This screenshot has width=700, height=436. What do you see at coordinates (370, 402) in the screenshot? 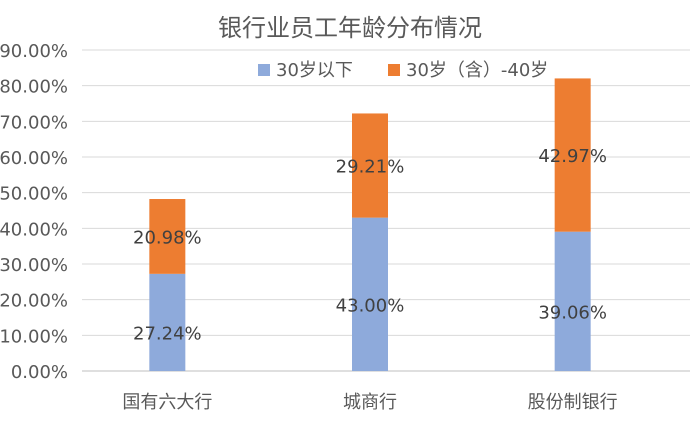
I see `x-tick-label: 城商行` at bounding box center [370, 402].